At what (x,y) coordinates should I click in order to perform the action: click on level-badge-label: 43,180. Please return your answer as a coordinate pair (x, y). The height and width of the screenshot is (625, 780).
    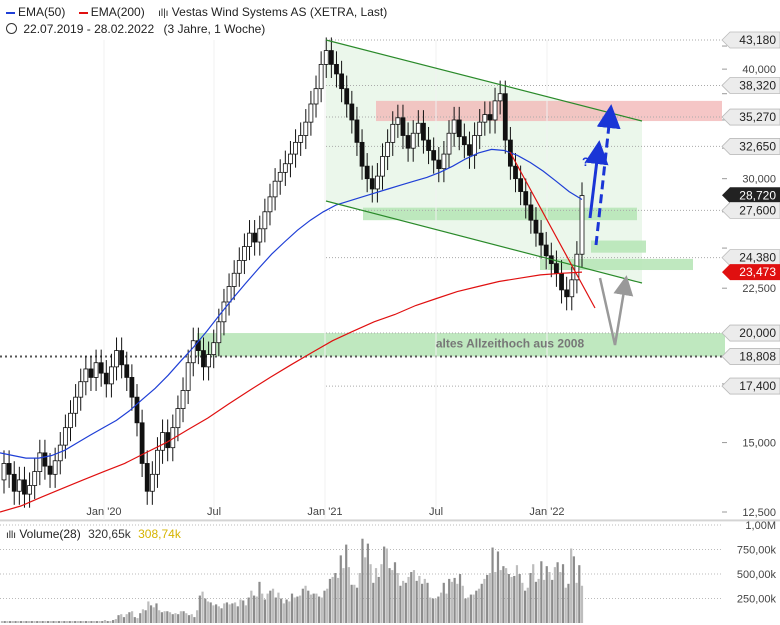
    Looking at the image, I should click on (757, 40).